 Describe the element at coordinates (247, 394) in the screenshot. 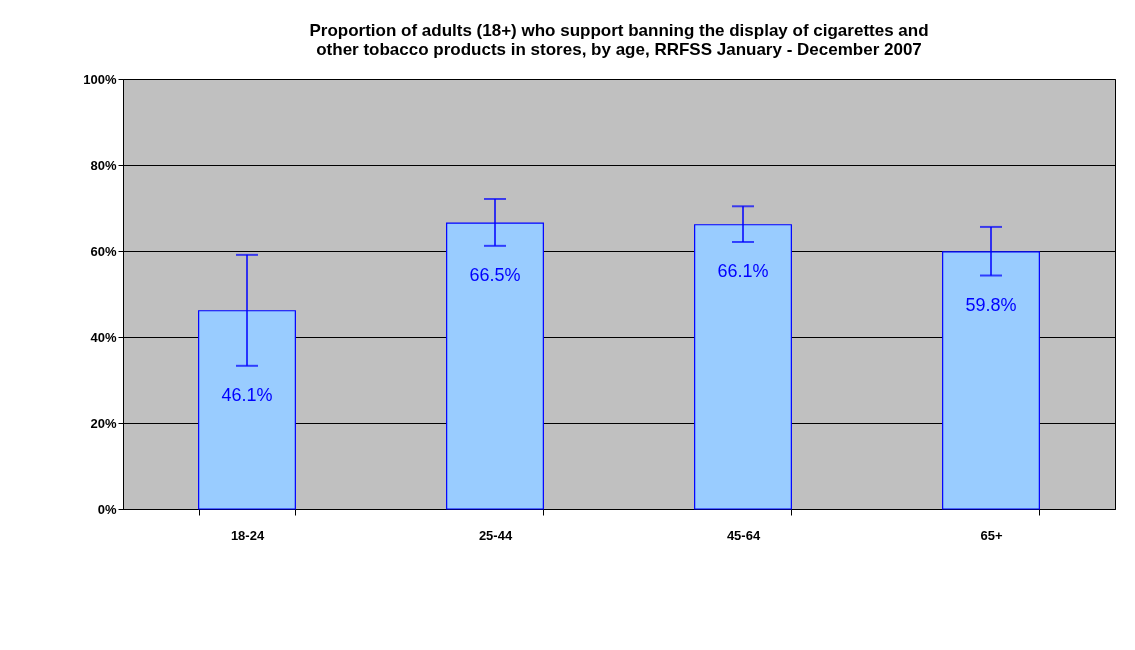

I see `data-label: 46.1%` at that location.